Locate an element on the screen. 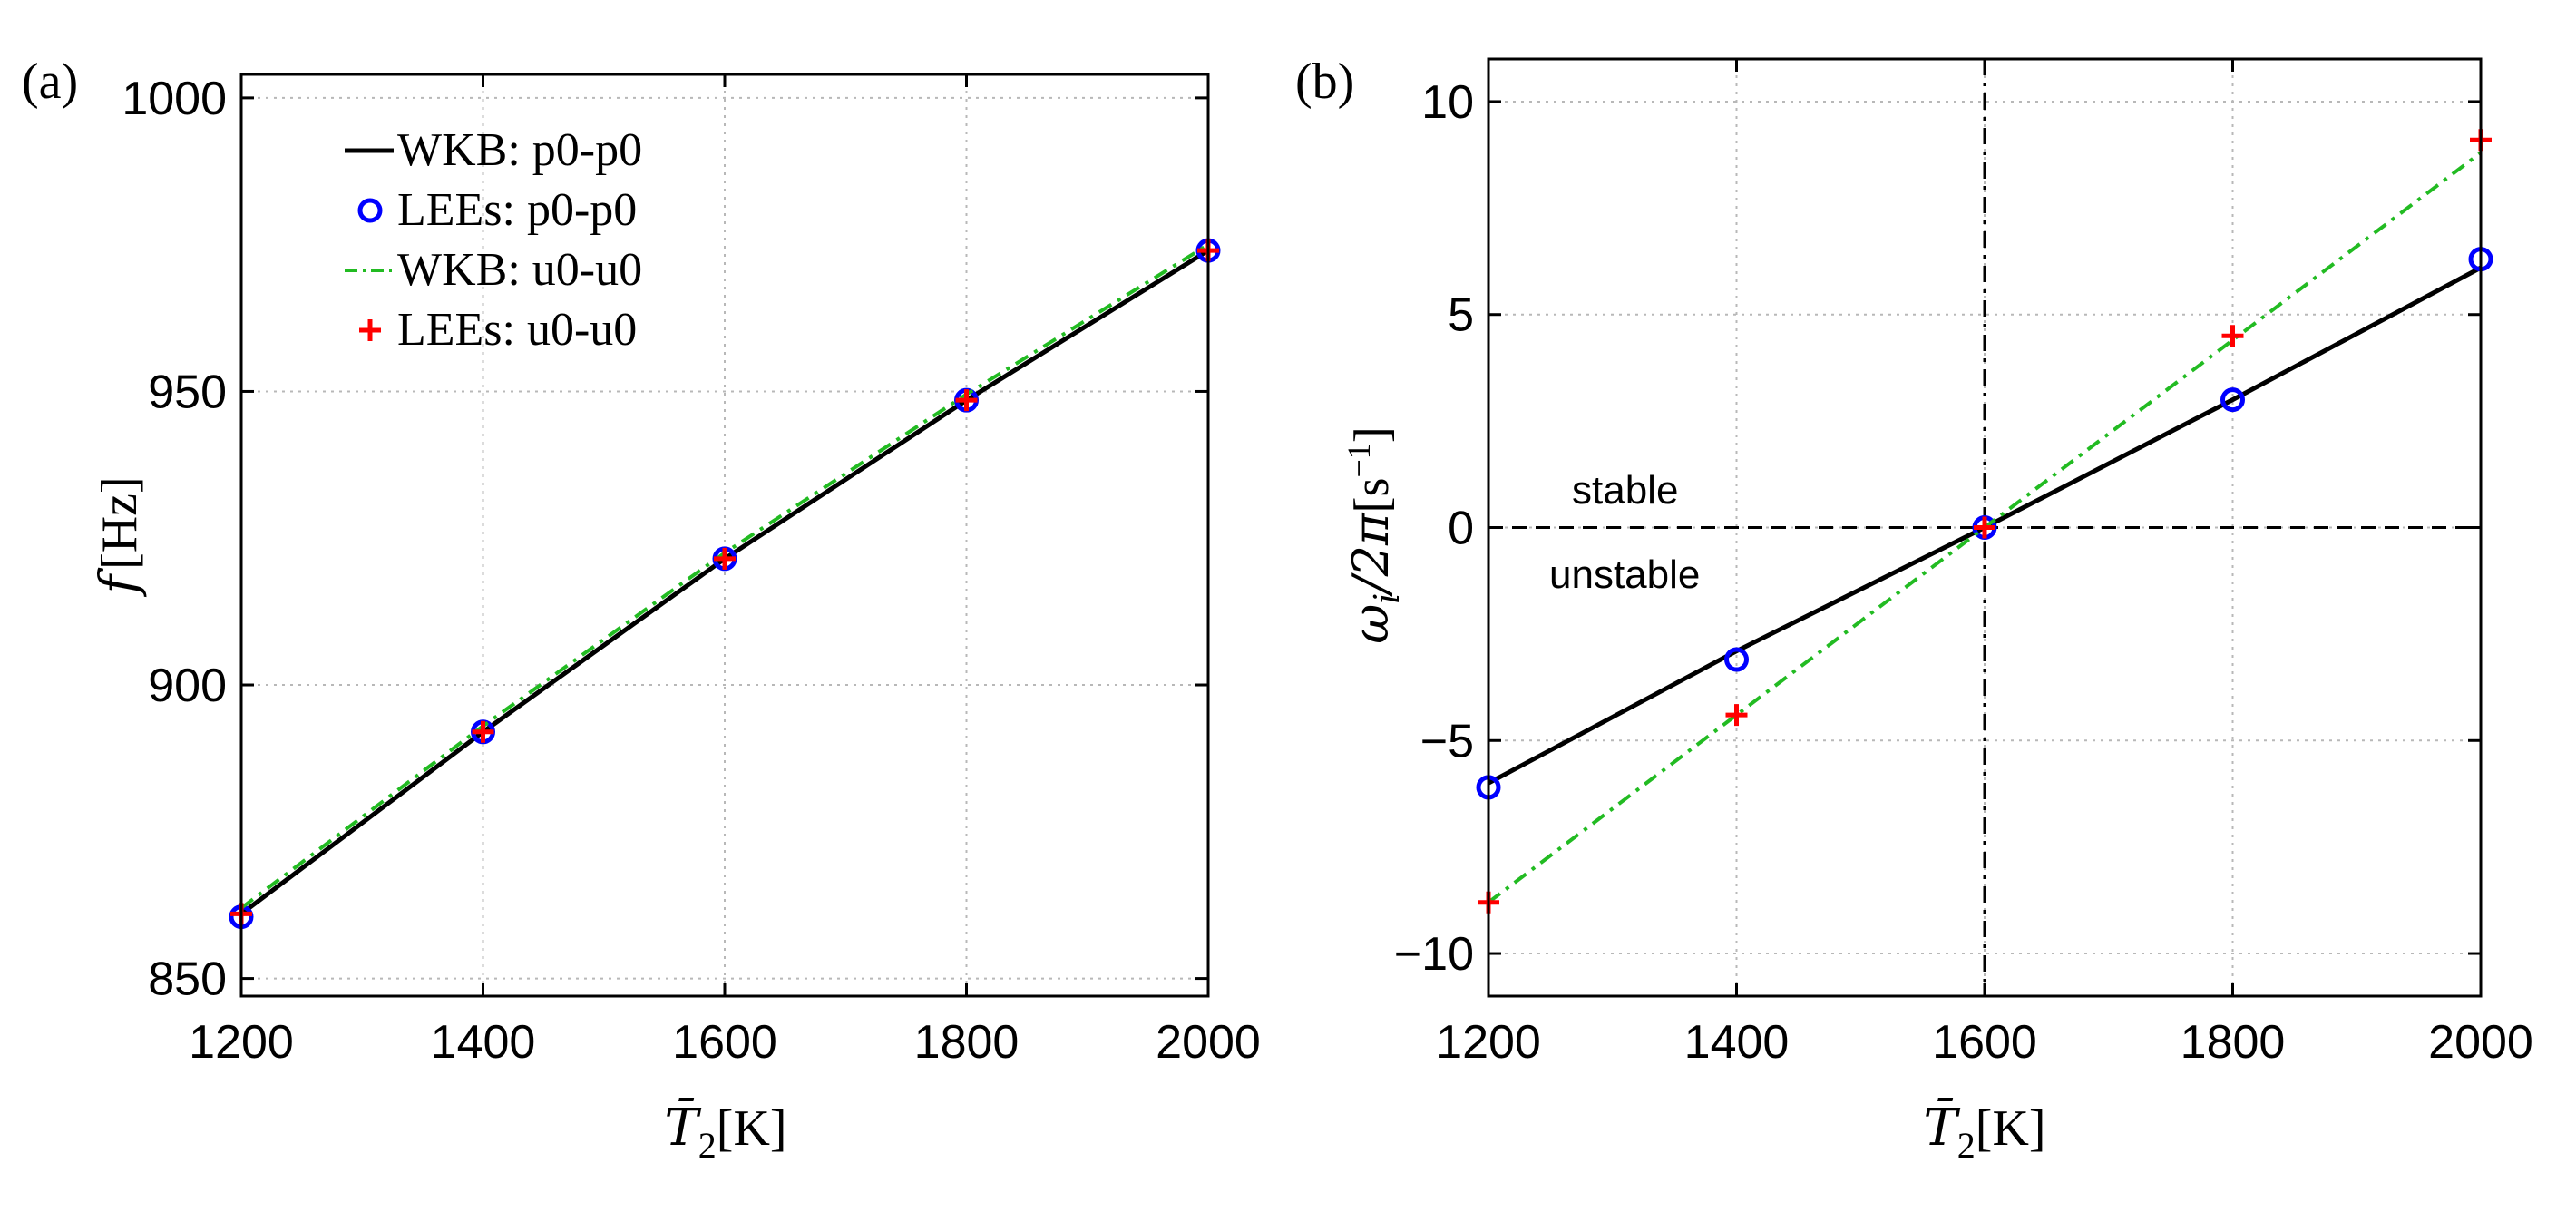 The width and height of the screenshot is (2576, 1212). panel-b-ylabel-mid: /2π is located at coordinates (1371, 555).